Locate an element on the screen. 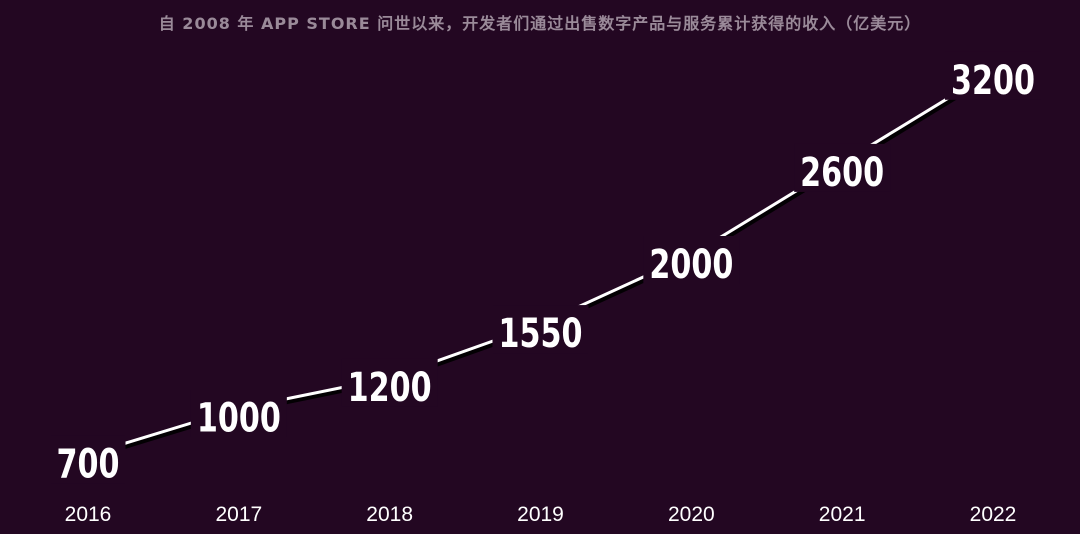 The width and height of the screenshot is (1080, 534). data-label-bg-2020 is located at coordinates (691, 260).